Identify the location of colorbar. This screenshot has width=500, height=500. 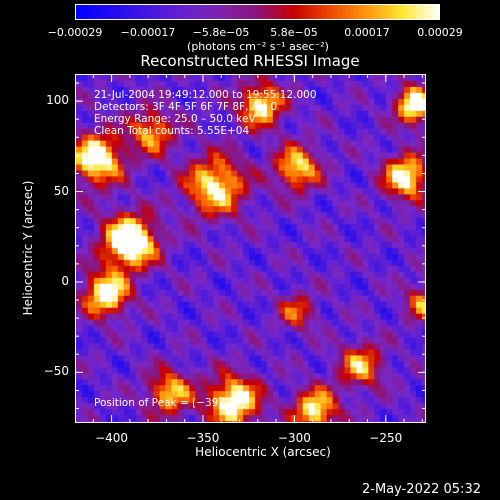
(257, 12).